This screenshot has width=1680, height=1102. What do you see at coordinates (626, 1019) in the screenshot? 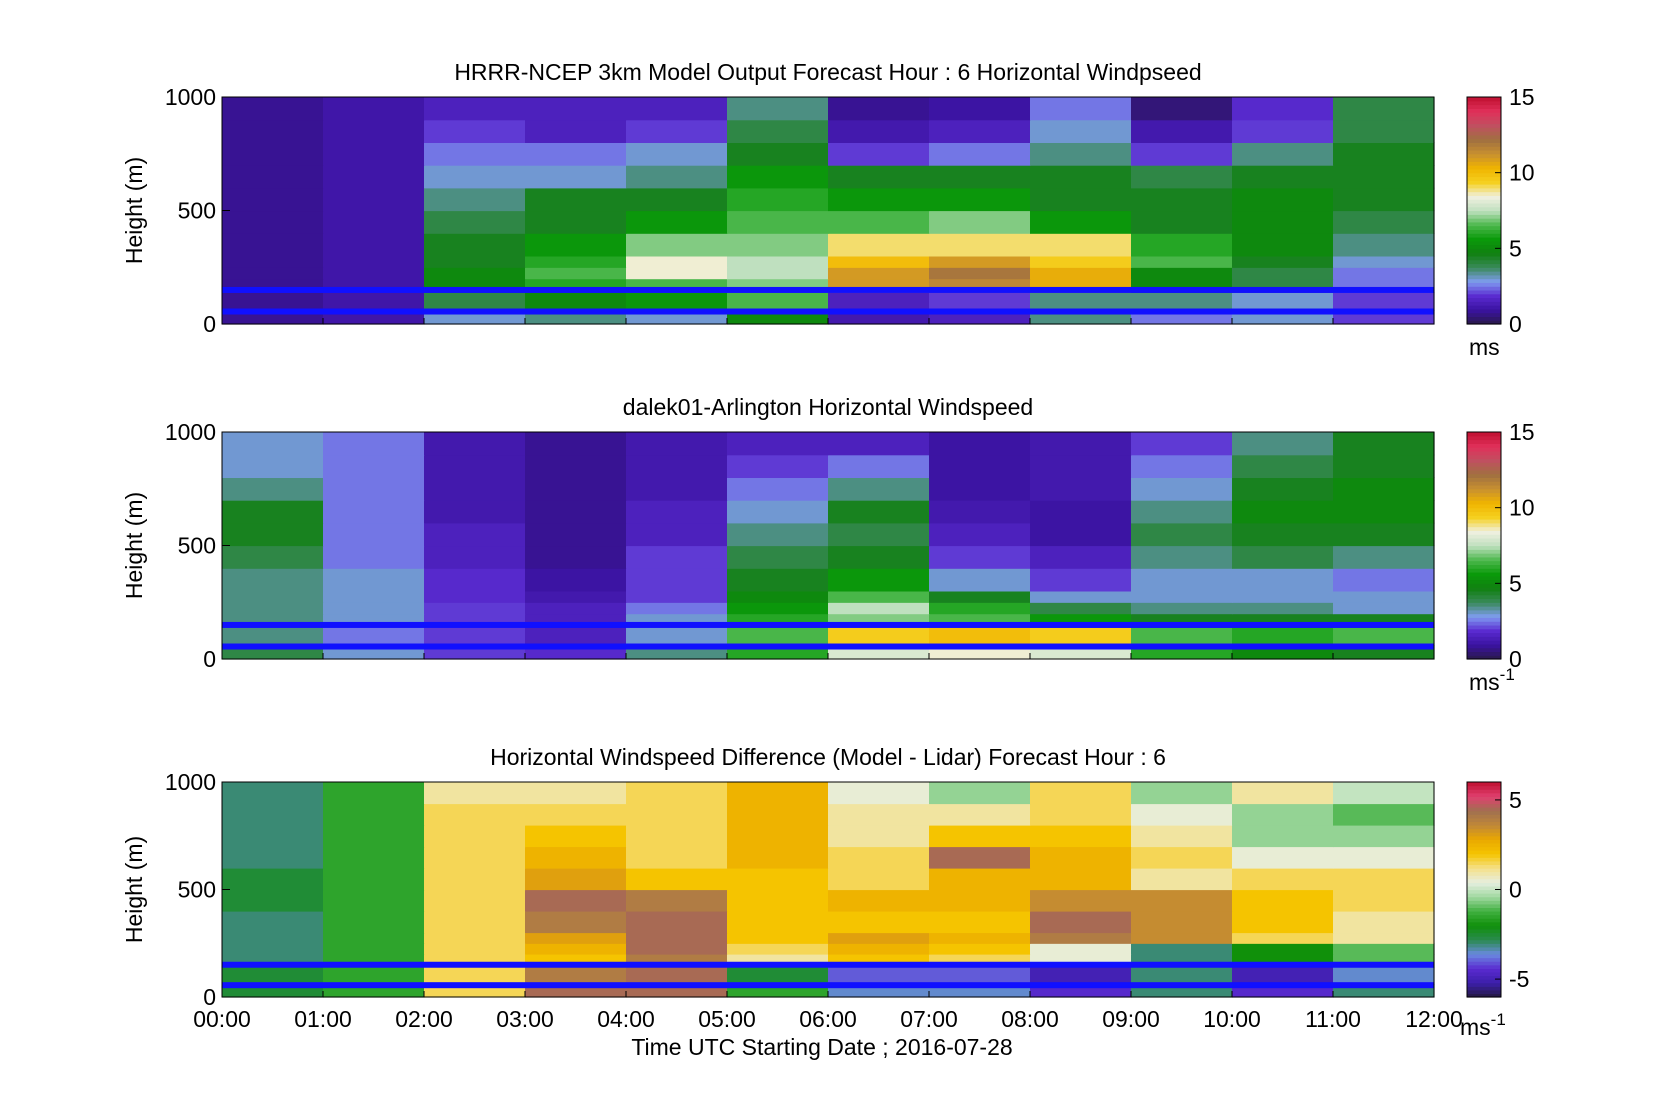
I see `x-tick-label: 04:00` at bounding box center [626, 1019].